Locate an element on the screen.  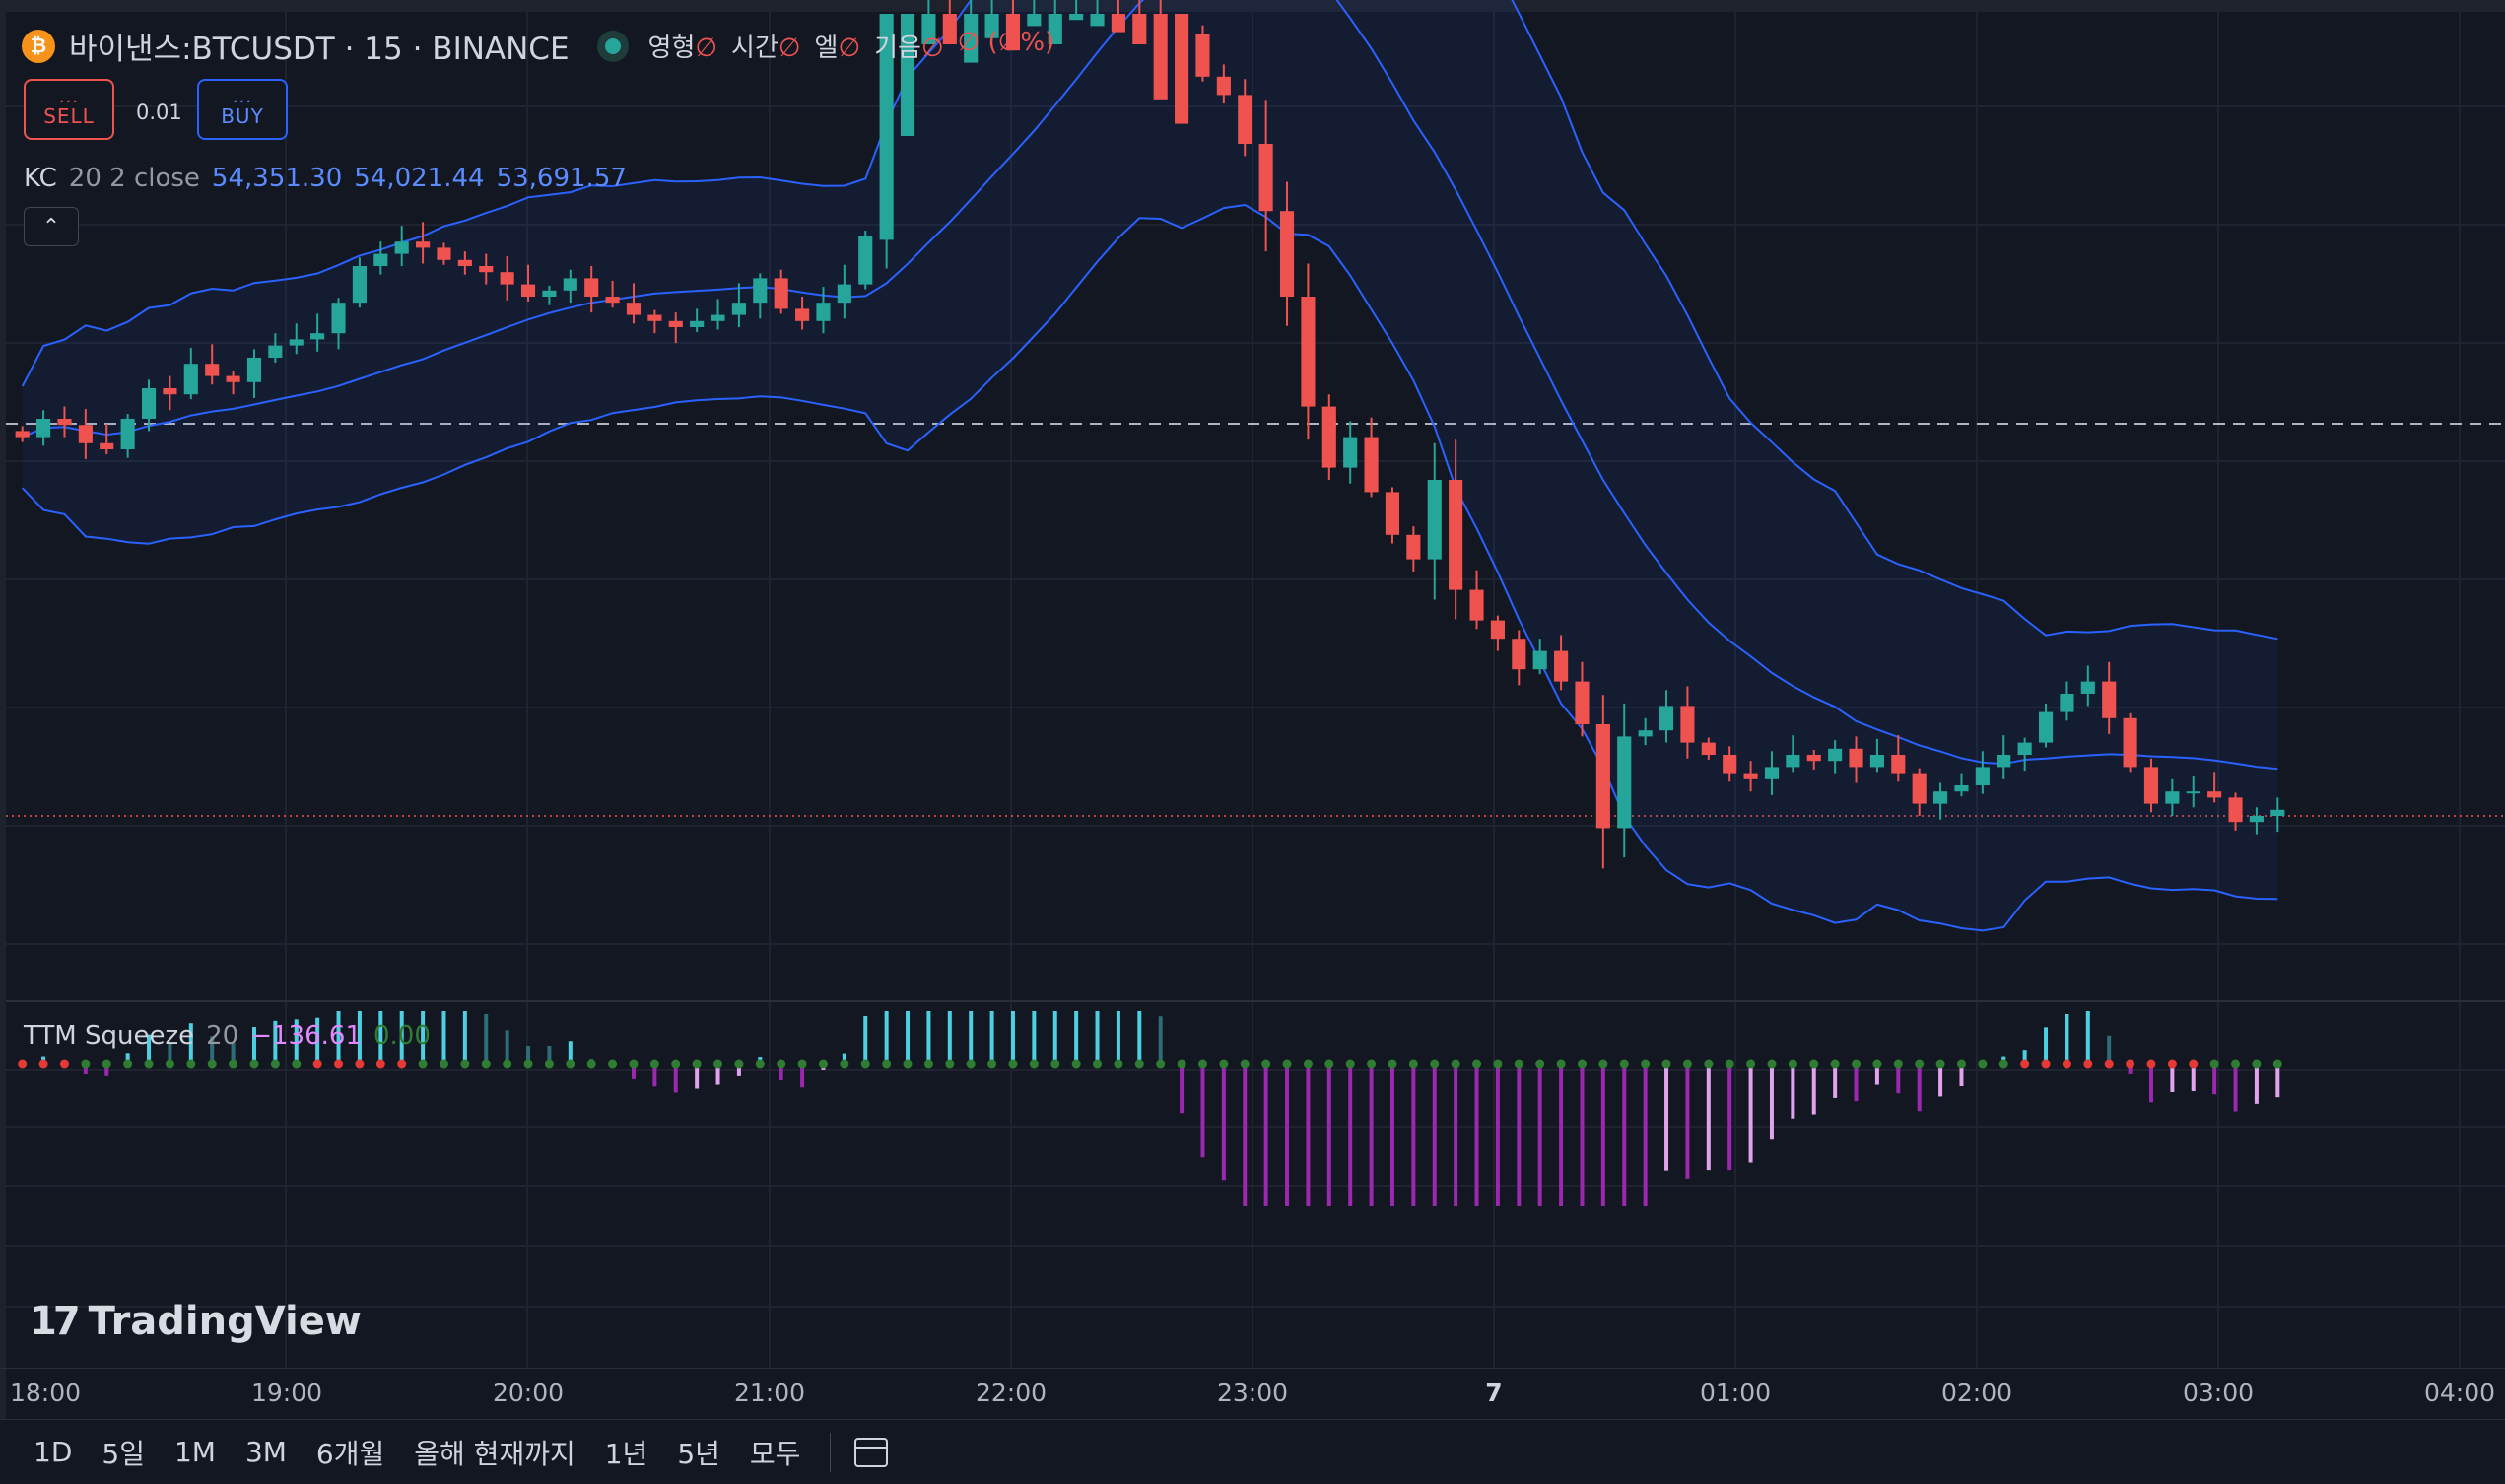
range-button: 올해 현재까지 is located at coordinates (494, 1453).